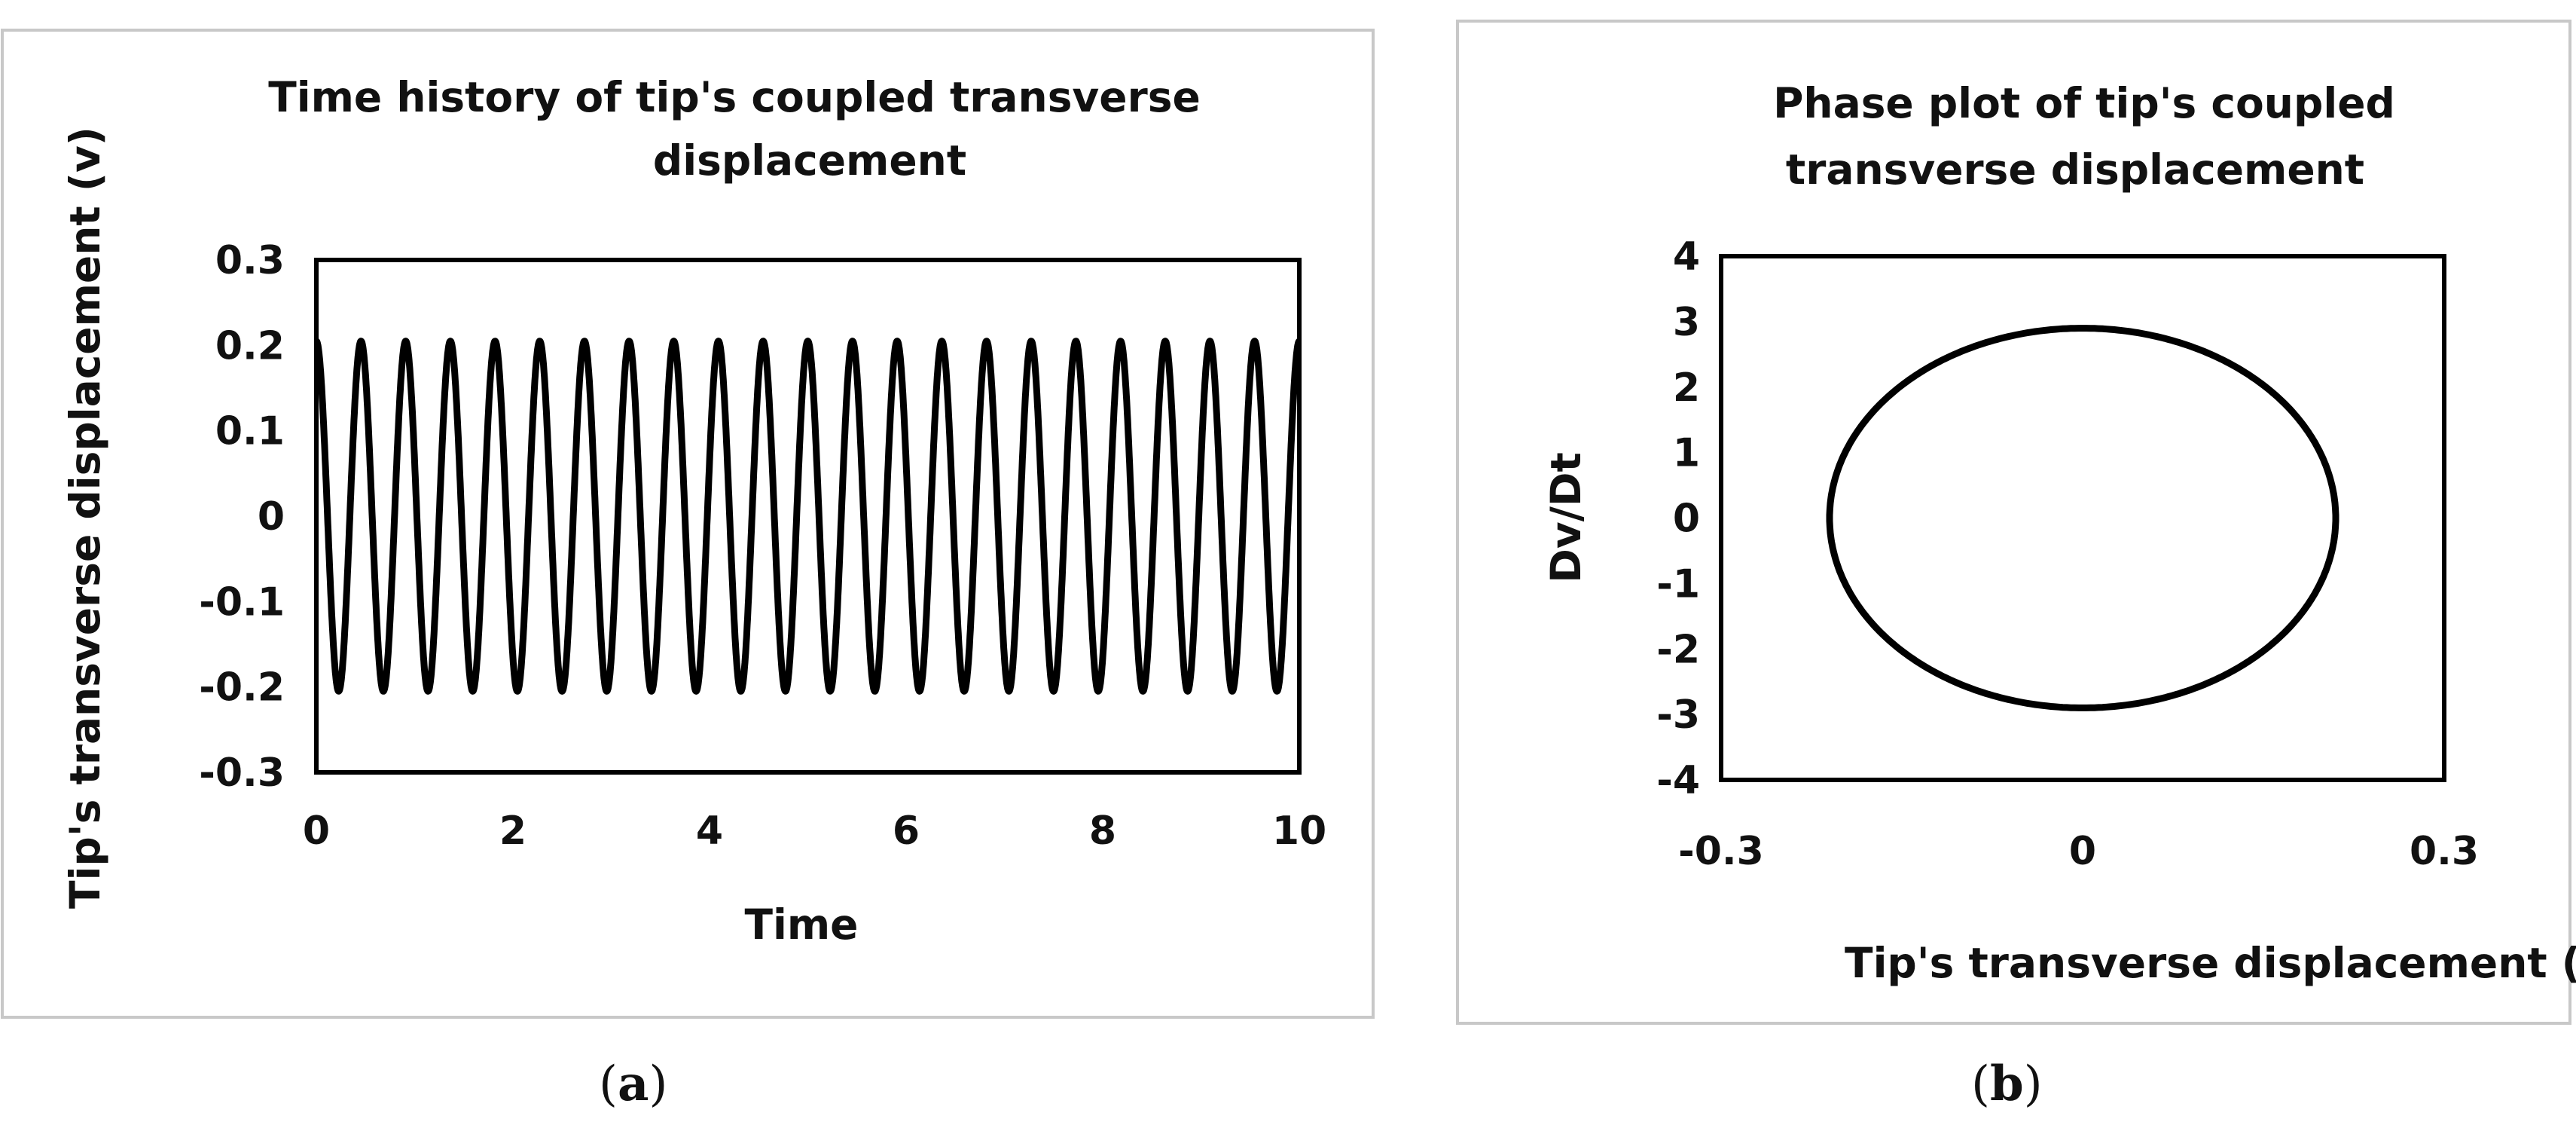 The width and height of the screenshot is (2576, 1122). What do you see at coordinates (2083, 851) in the screenshot?
I see `panel-b-xtick: 0` at bounding box center [2083, 851].